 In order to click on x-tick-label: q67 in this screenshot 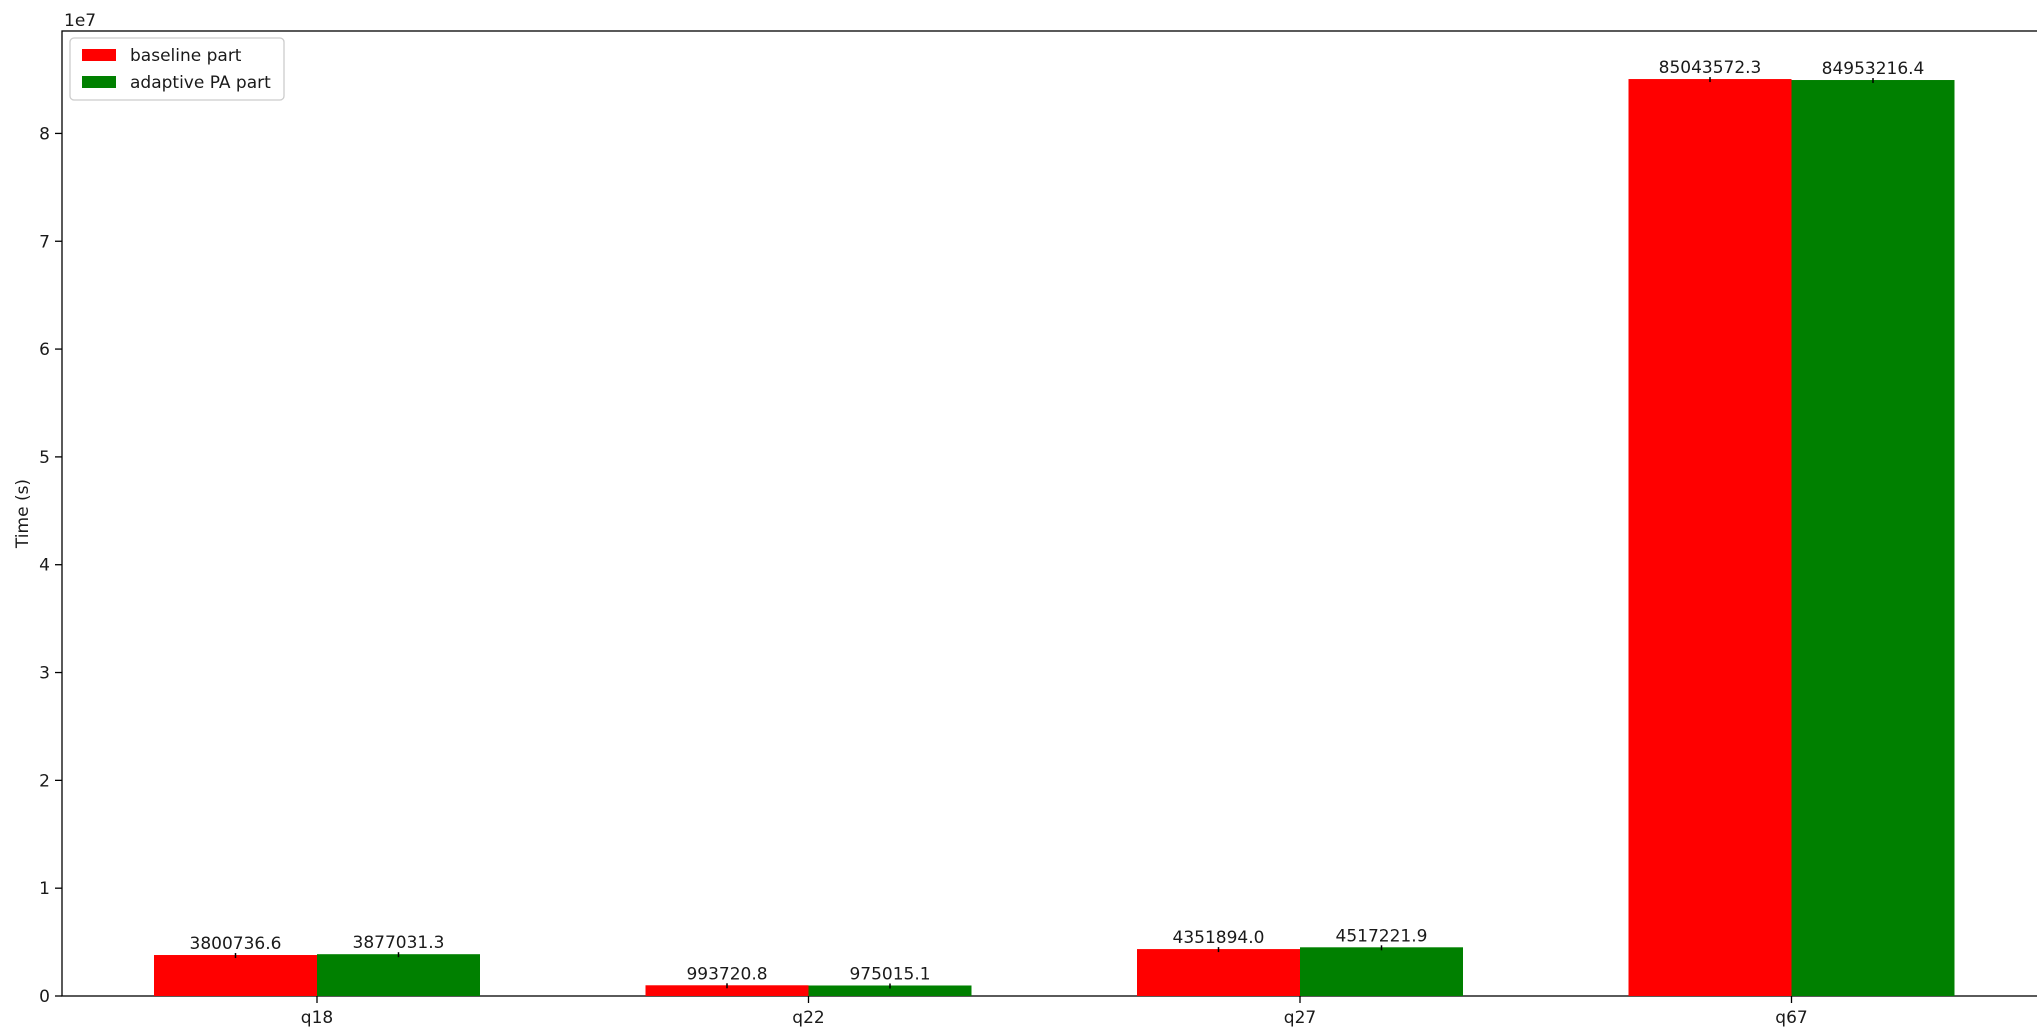, I will do `click(1791, 1018)`.